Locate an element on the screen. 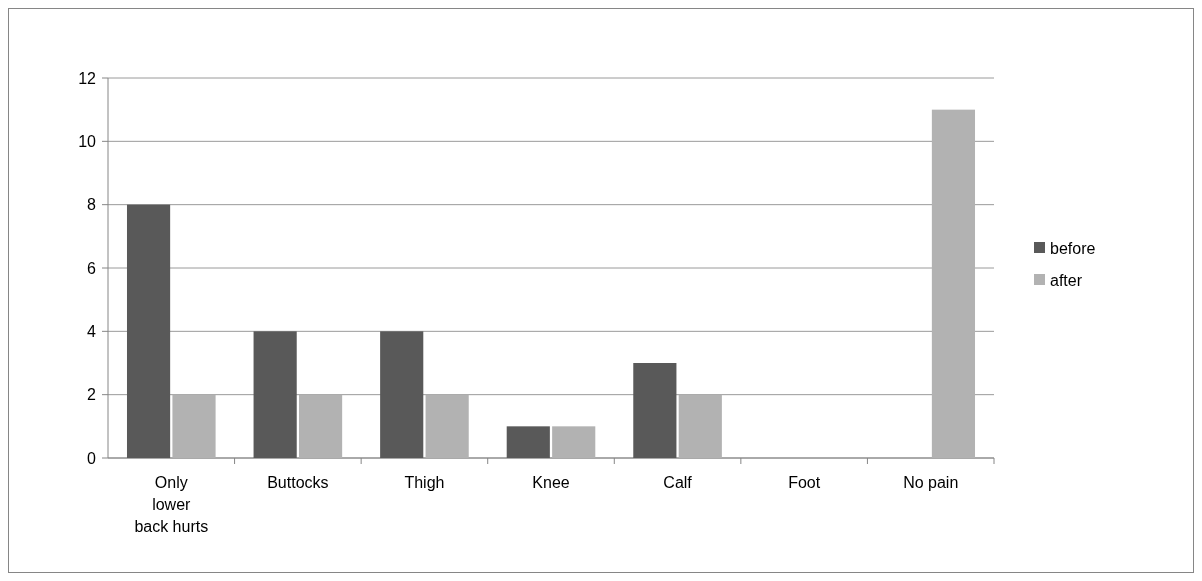  x-tick-label: Foot is located at coordinates (804, 482).